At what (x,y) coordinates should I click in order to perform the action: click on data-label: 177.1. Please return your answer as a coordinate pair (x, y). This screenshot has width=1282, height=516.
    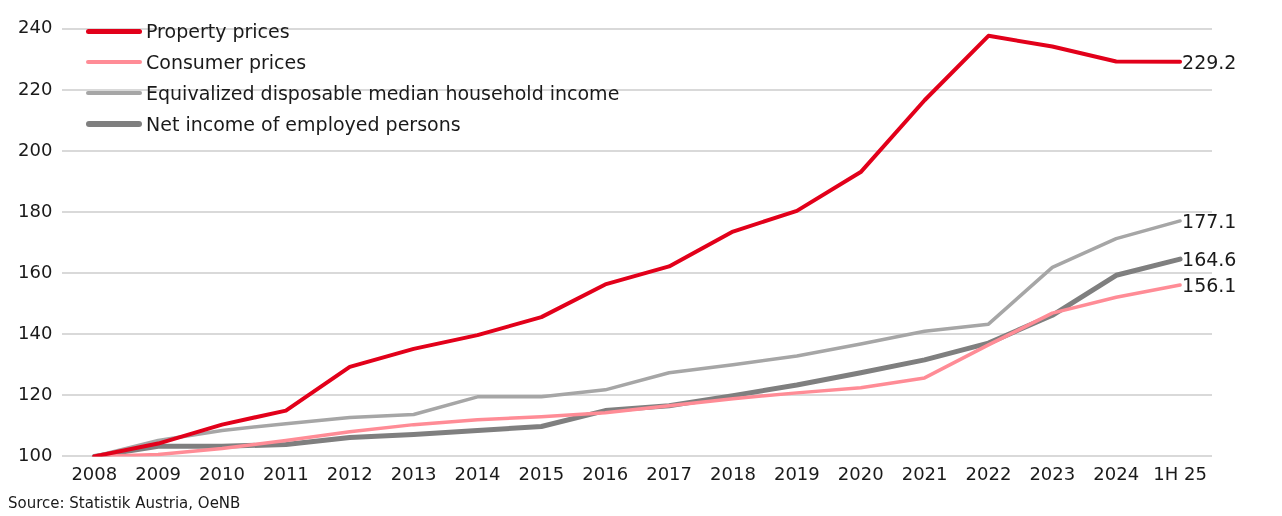
    Looking at the image, I should click on (1209, 220).